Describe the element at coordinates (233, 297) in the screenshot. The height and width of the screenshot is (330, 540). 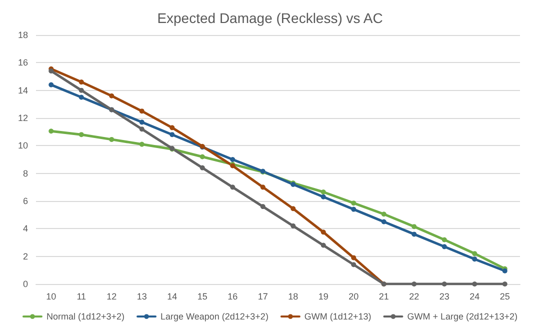
I see `x-tick-label: 16` at that location.